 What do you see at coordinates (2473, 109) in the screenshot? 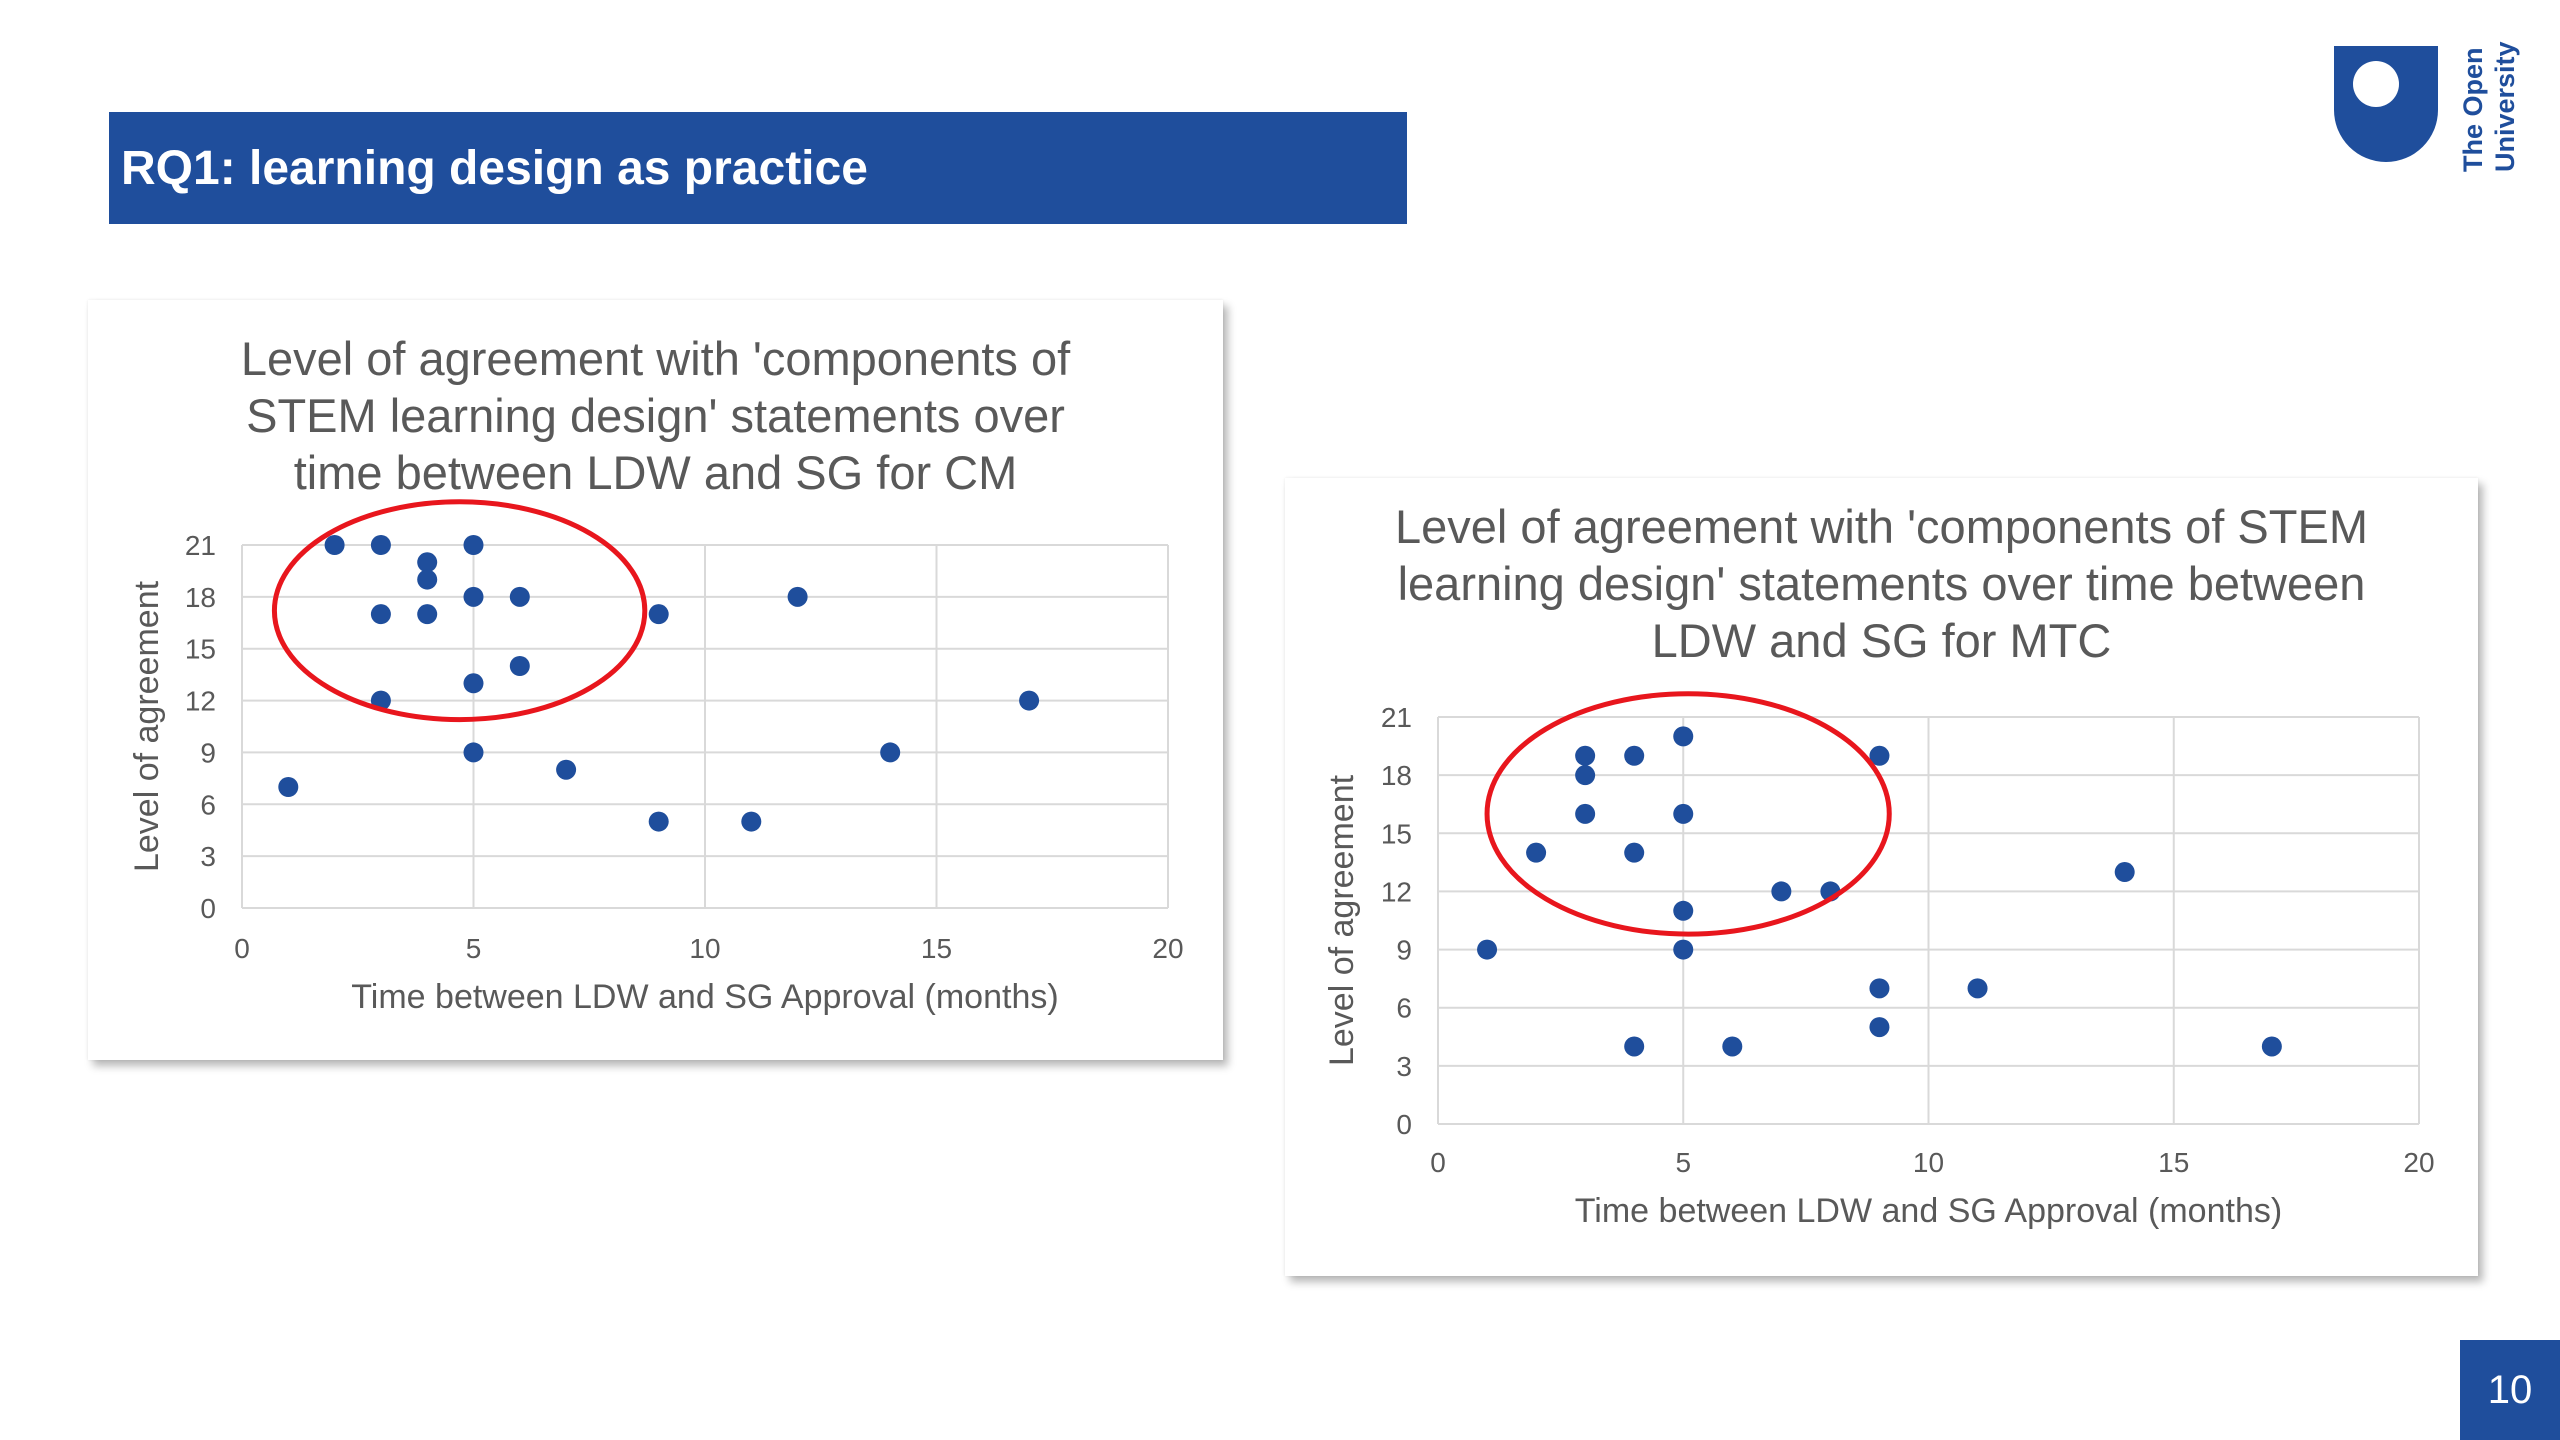
I see `svg-text: The Open` at bounding box center [2473, 109].